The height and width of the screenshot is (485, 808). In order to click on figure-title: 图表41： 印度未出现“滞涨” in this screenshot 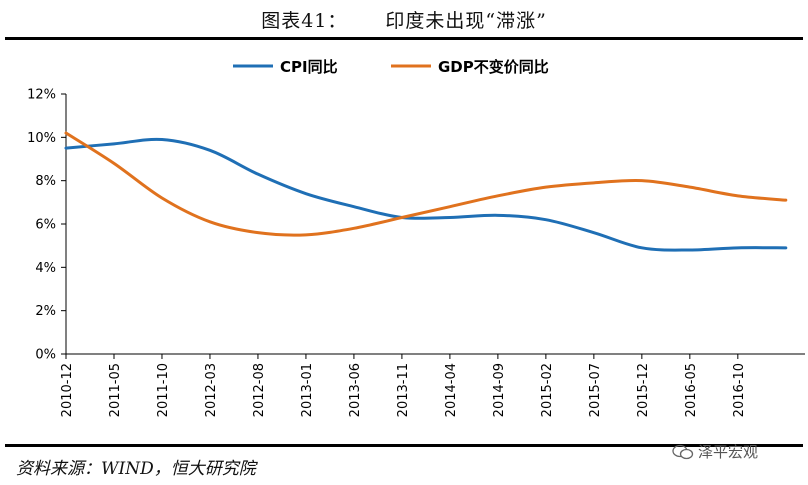, I will do `click(404, 19)`.